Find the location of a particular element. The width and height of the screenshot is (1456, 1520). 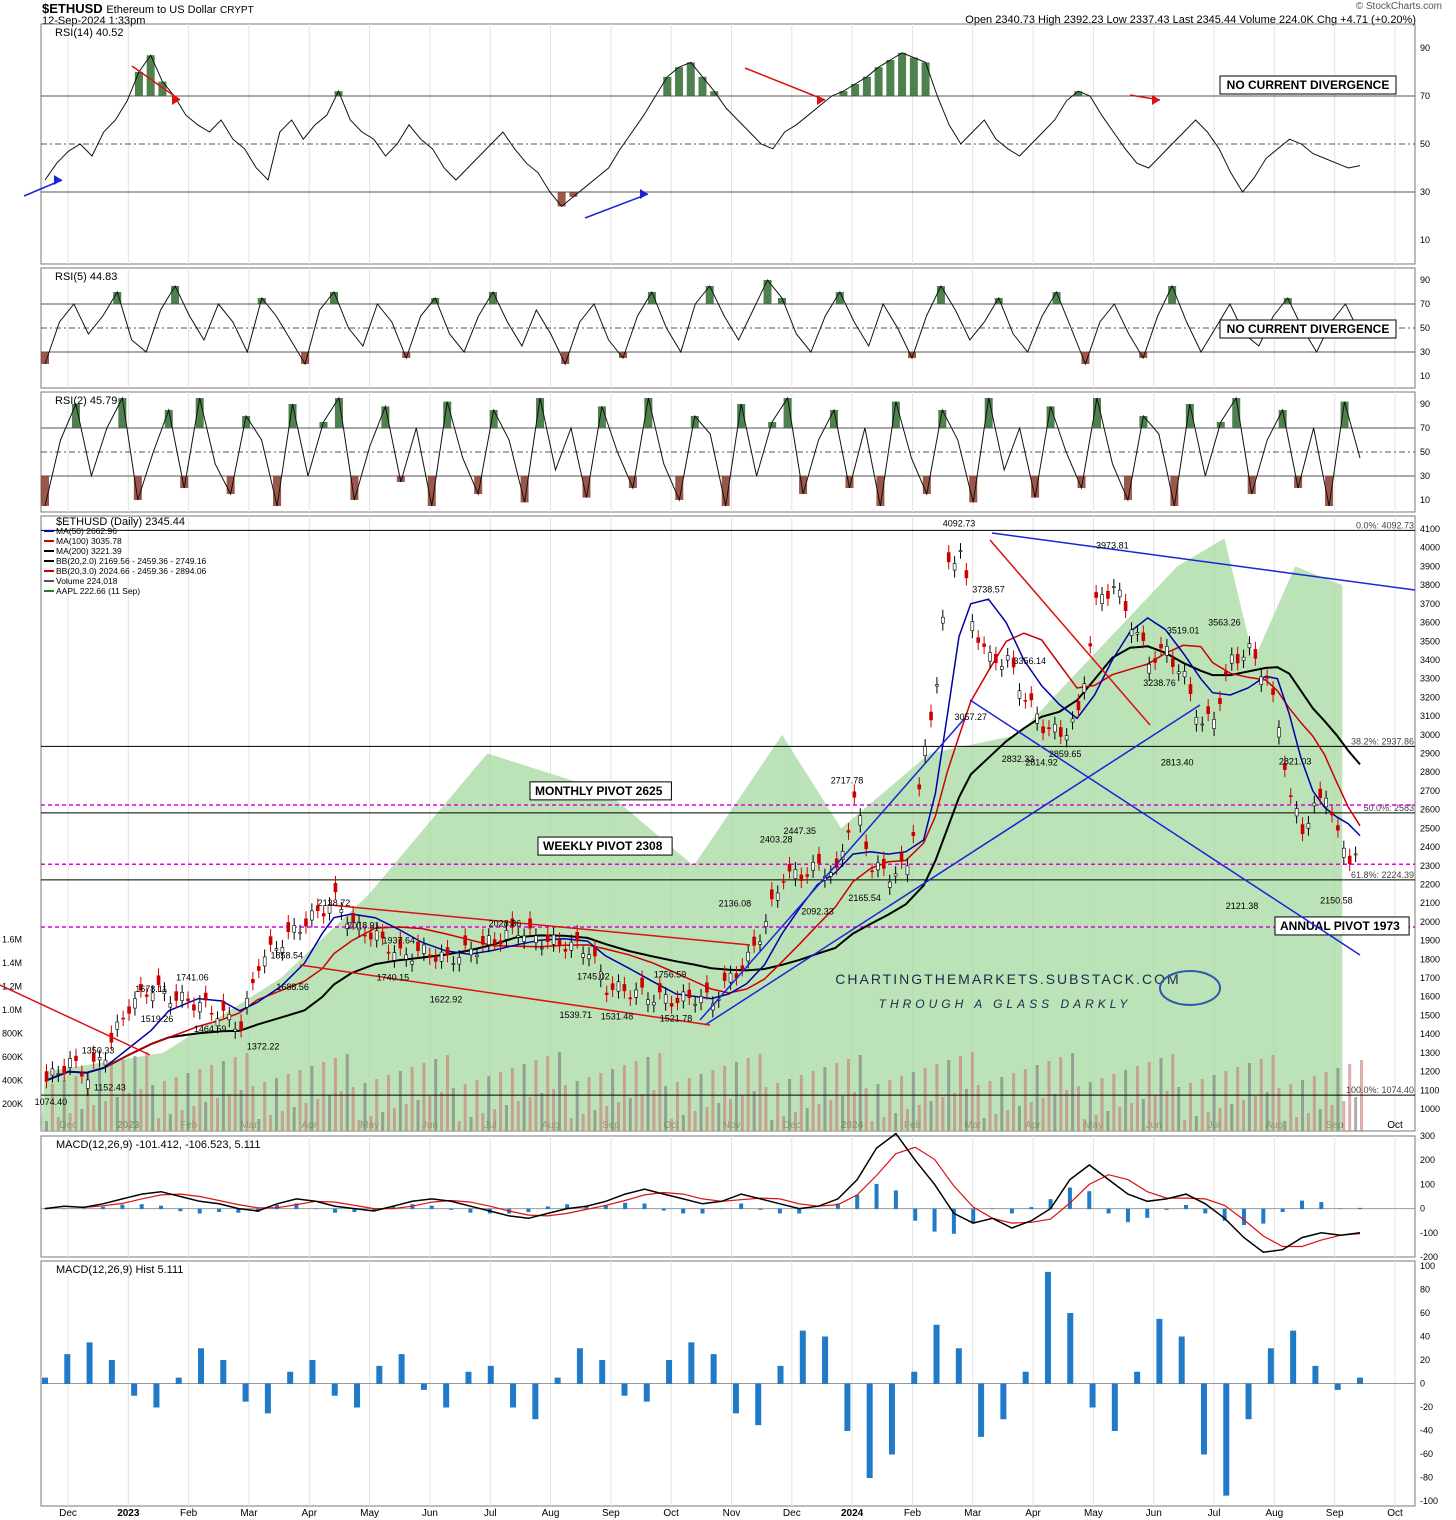

pivot-label-box is located at coordinates (600, 791).